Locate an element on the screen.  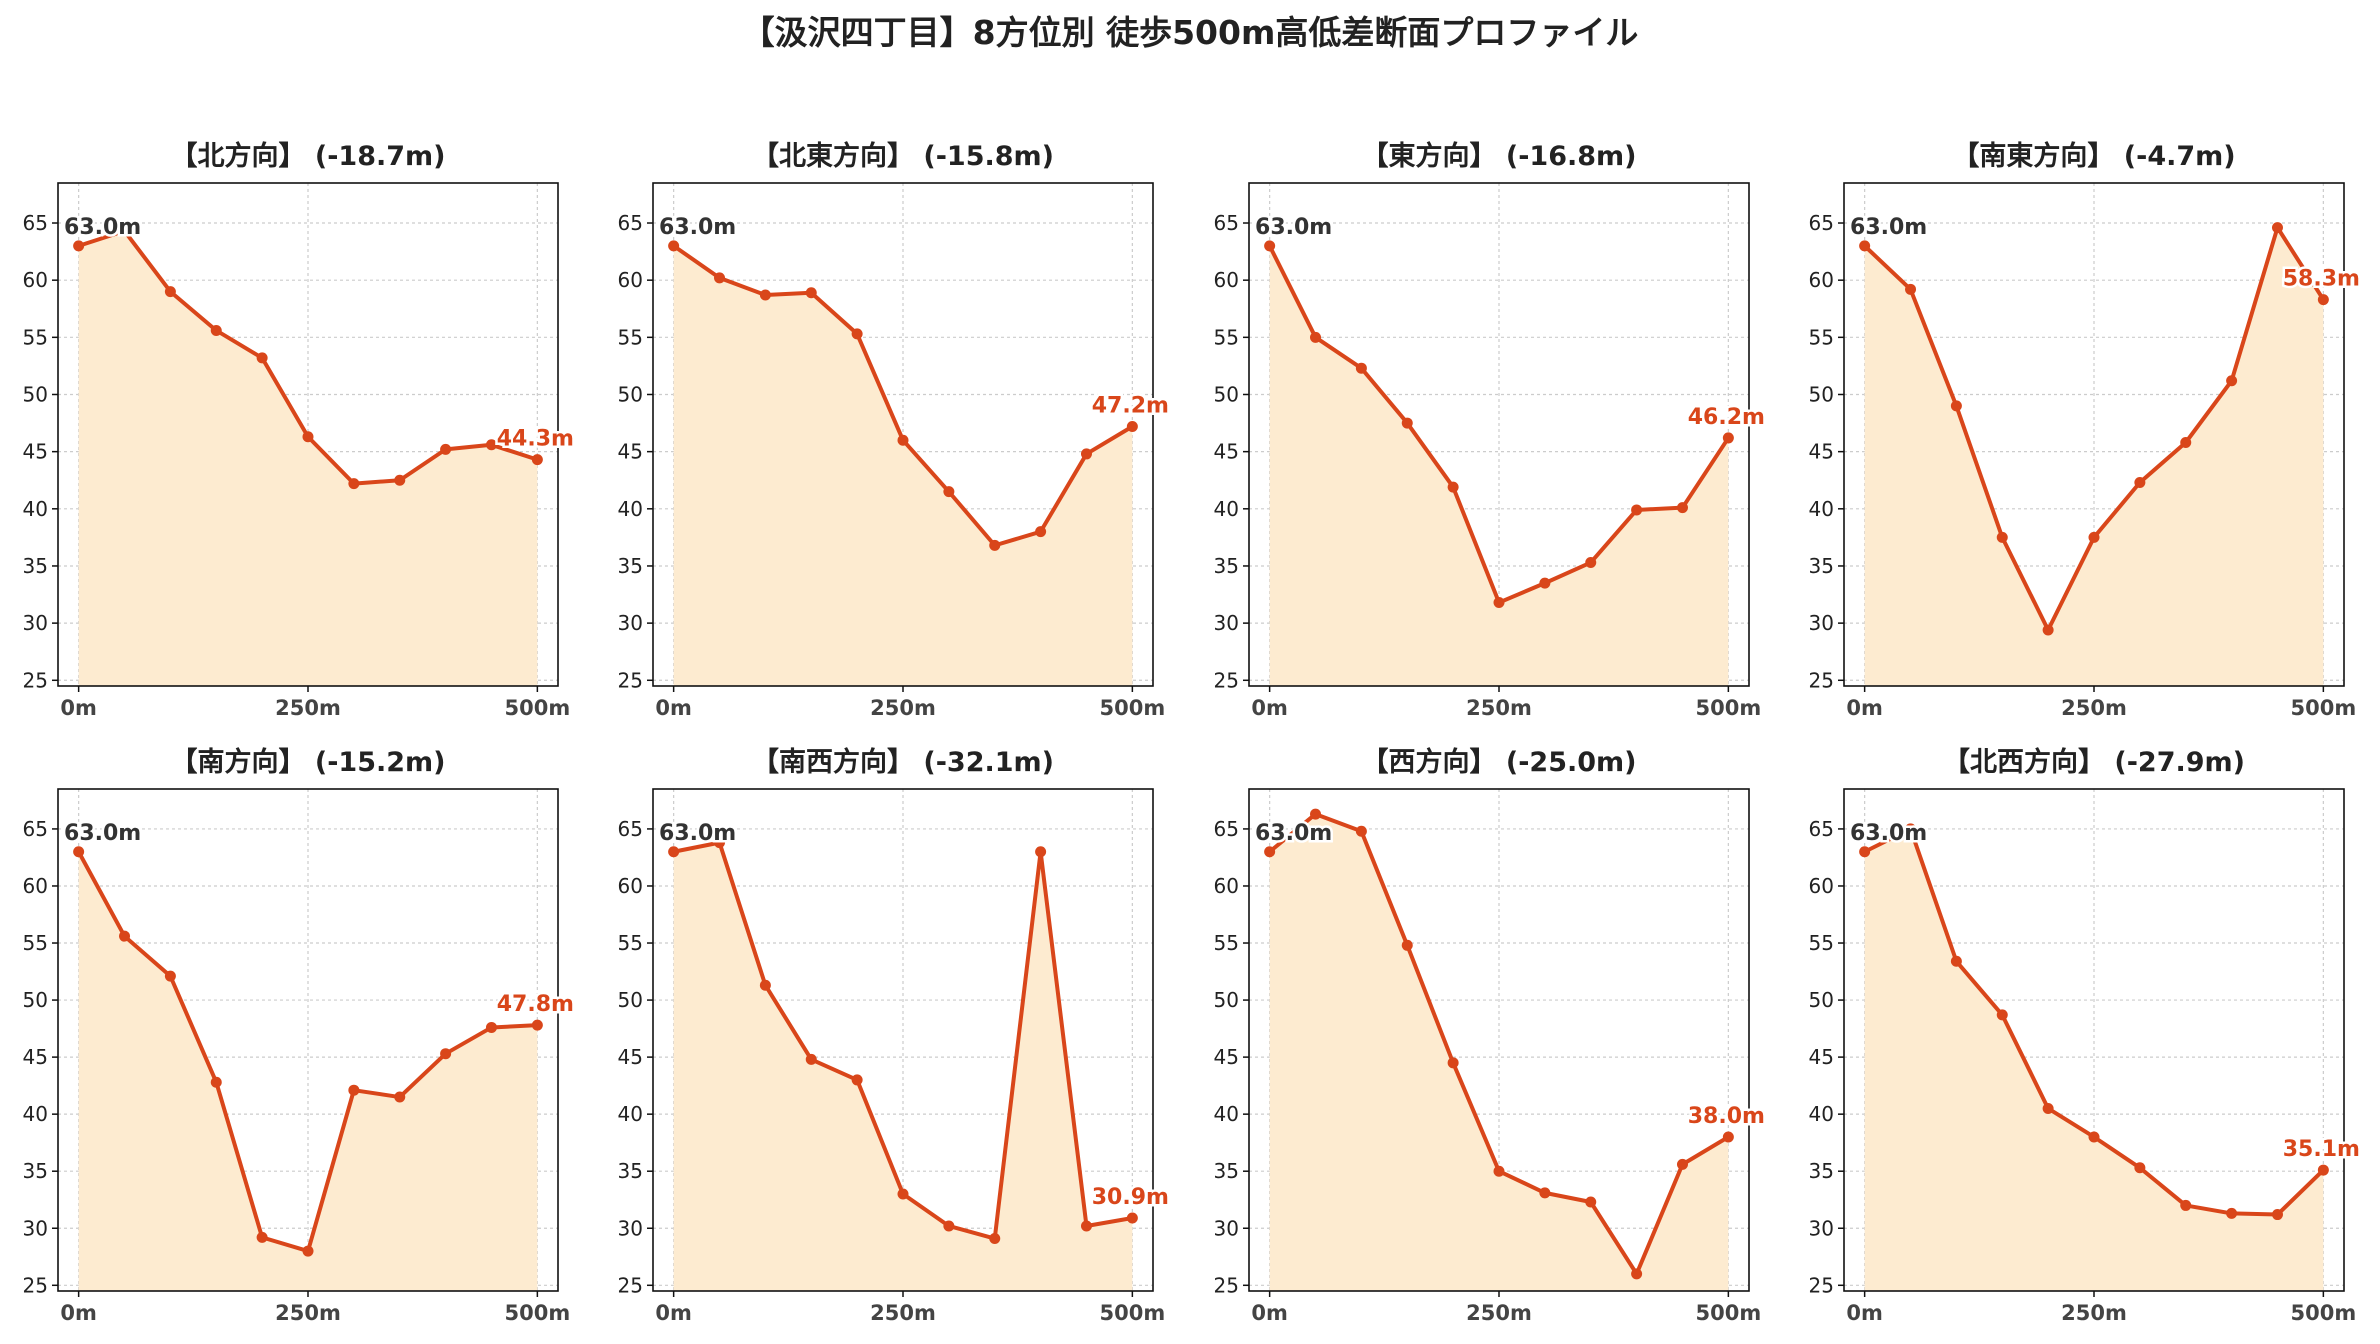
subplot-title: 【西方向】 (-25.0m) is located at coordinates (1498, 762).